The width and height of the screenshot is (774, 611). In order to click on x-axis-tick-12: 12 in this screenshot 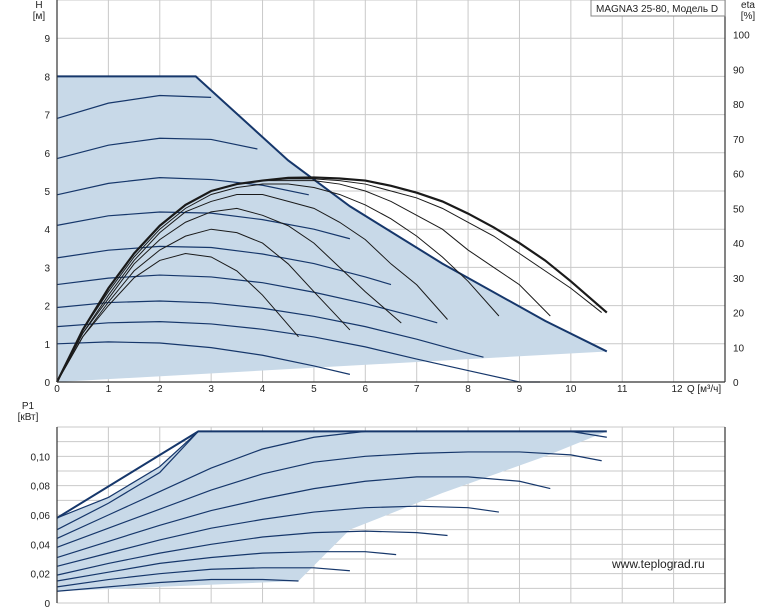, I will do `click(677, 389)`.